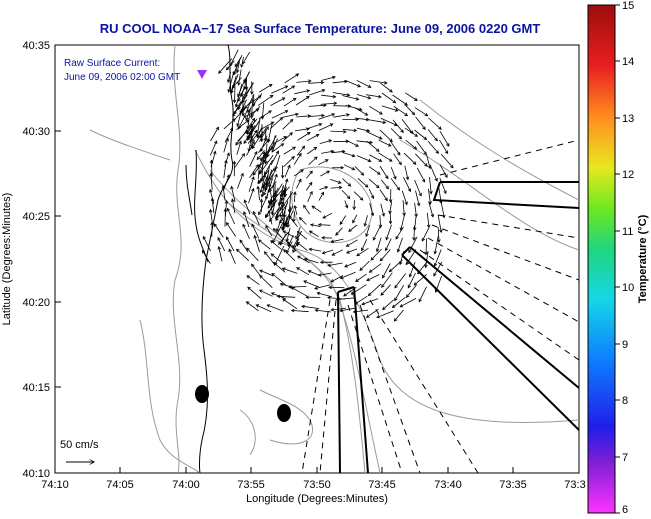  I want to click on colorbar-gradient, so click(601, 259).